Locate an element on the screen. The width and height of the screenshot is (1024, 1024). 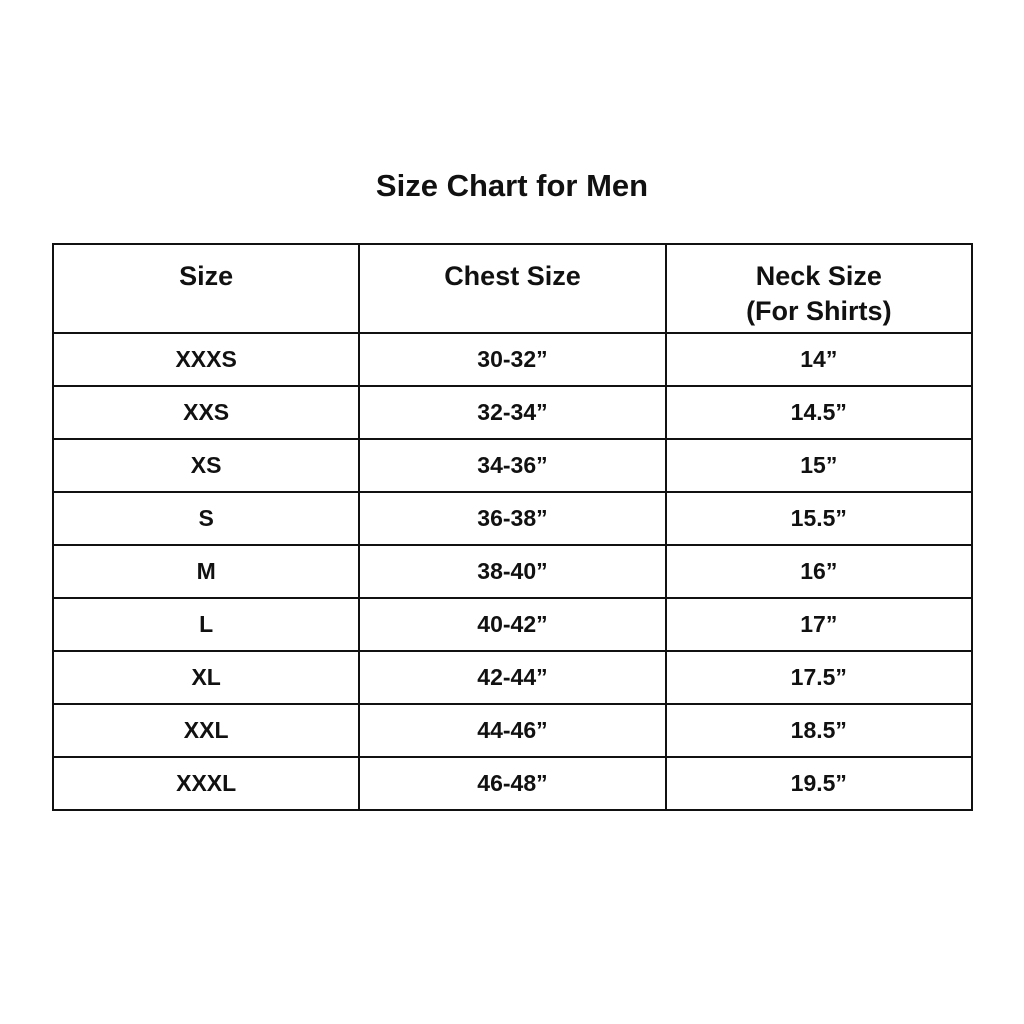
table-row: XXL 44-46” 18.5” is located at coordinates (512, 730).